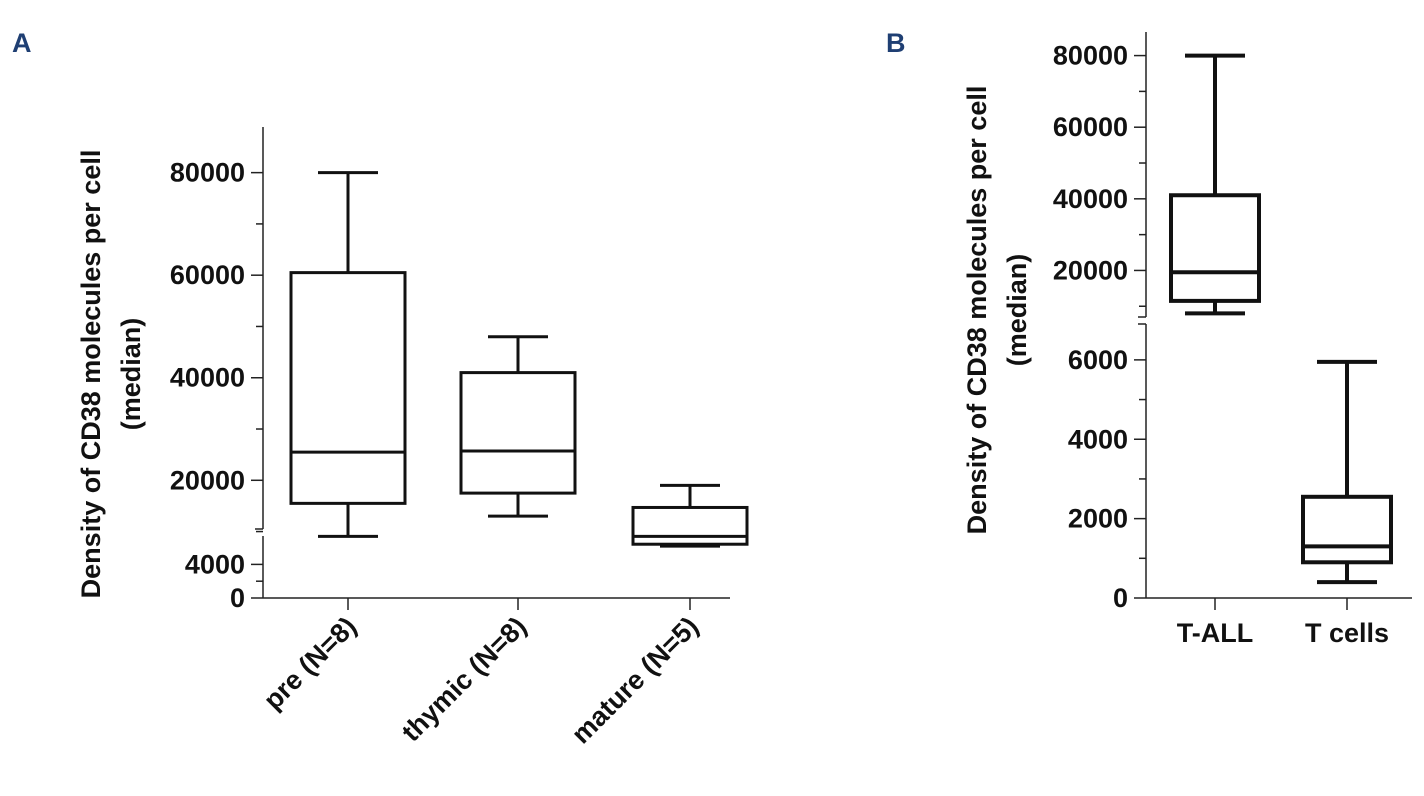 Image resolution: width=1424 pixels, height=796 pixels. What do you see at coordinates (1347, 633) in the screenshot?
I see `x-tick-label: T cells` at bounding box center [1347, 633].